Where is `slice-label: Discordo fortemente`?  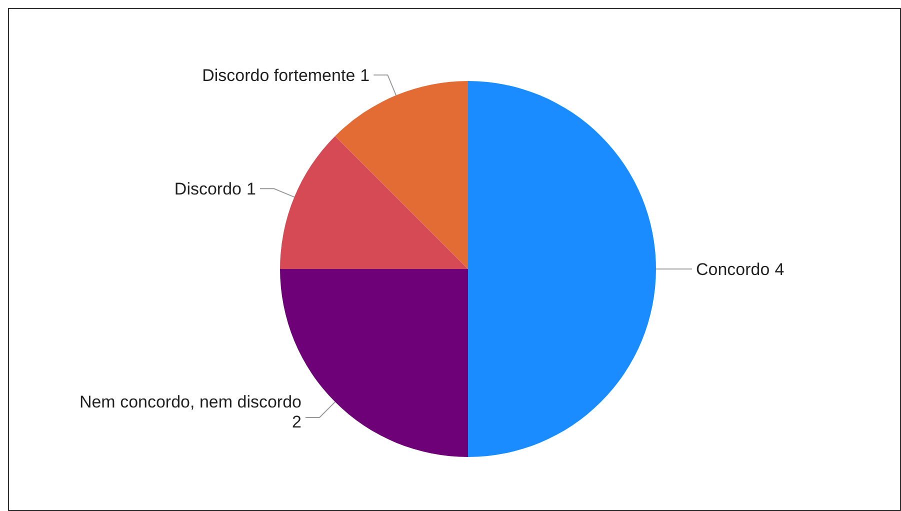 slice-label: Discordo fortemente is located at coordinates (279, 75).